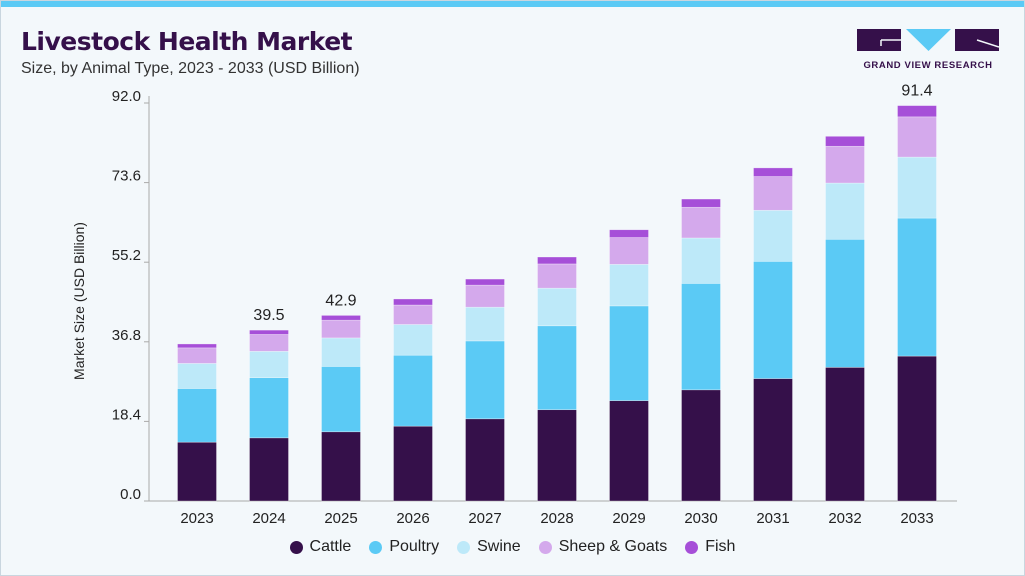 The height and width of the screenshot is (576, 1025). I want to click on logo-mark-icon, so click(928, 40).